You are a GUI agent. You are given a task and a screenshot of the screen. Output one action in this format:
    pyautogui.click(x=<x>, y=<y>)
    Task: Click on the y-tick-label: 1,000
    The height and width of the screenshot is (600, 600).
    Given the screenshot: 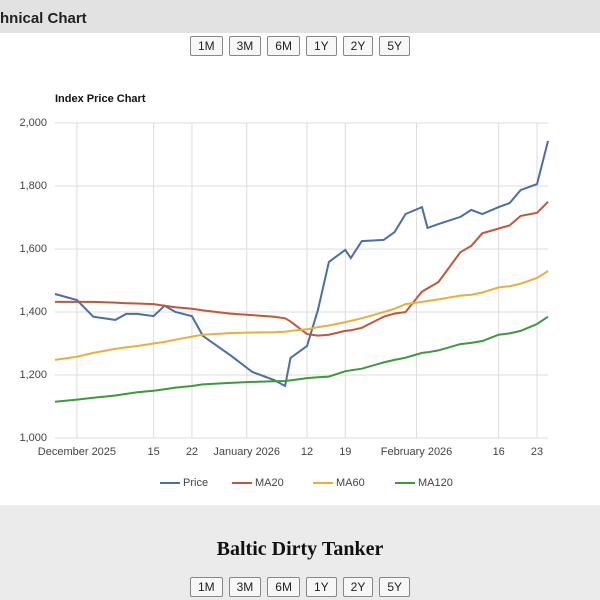 What is the action you would take?
    pyautogui.click(x=33, y=438)
    